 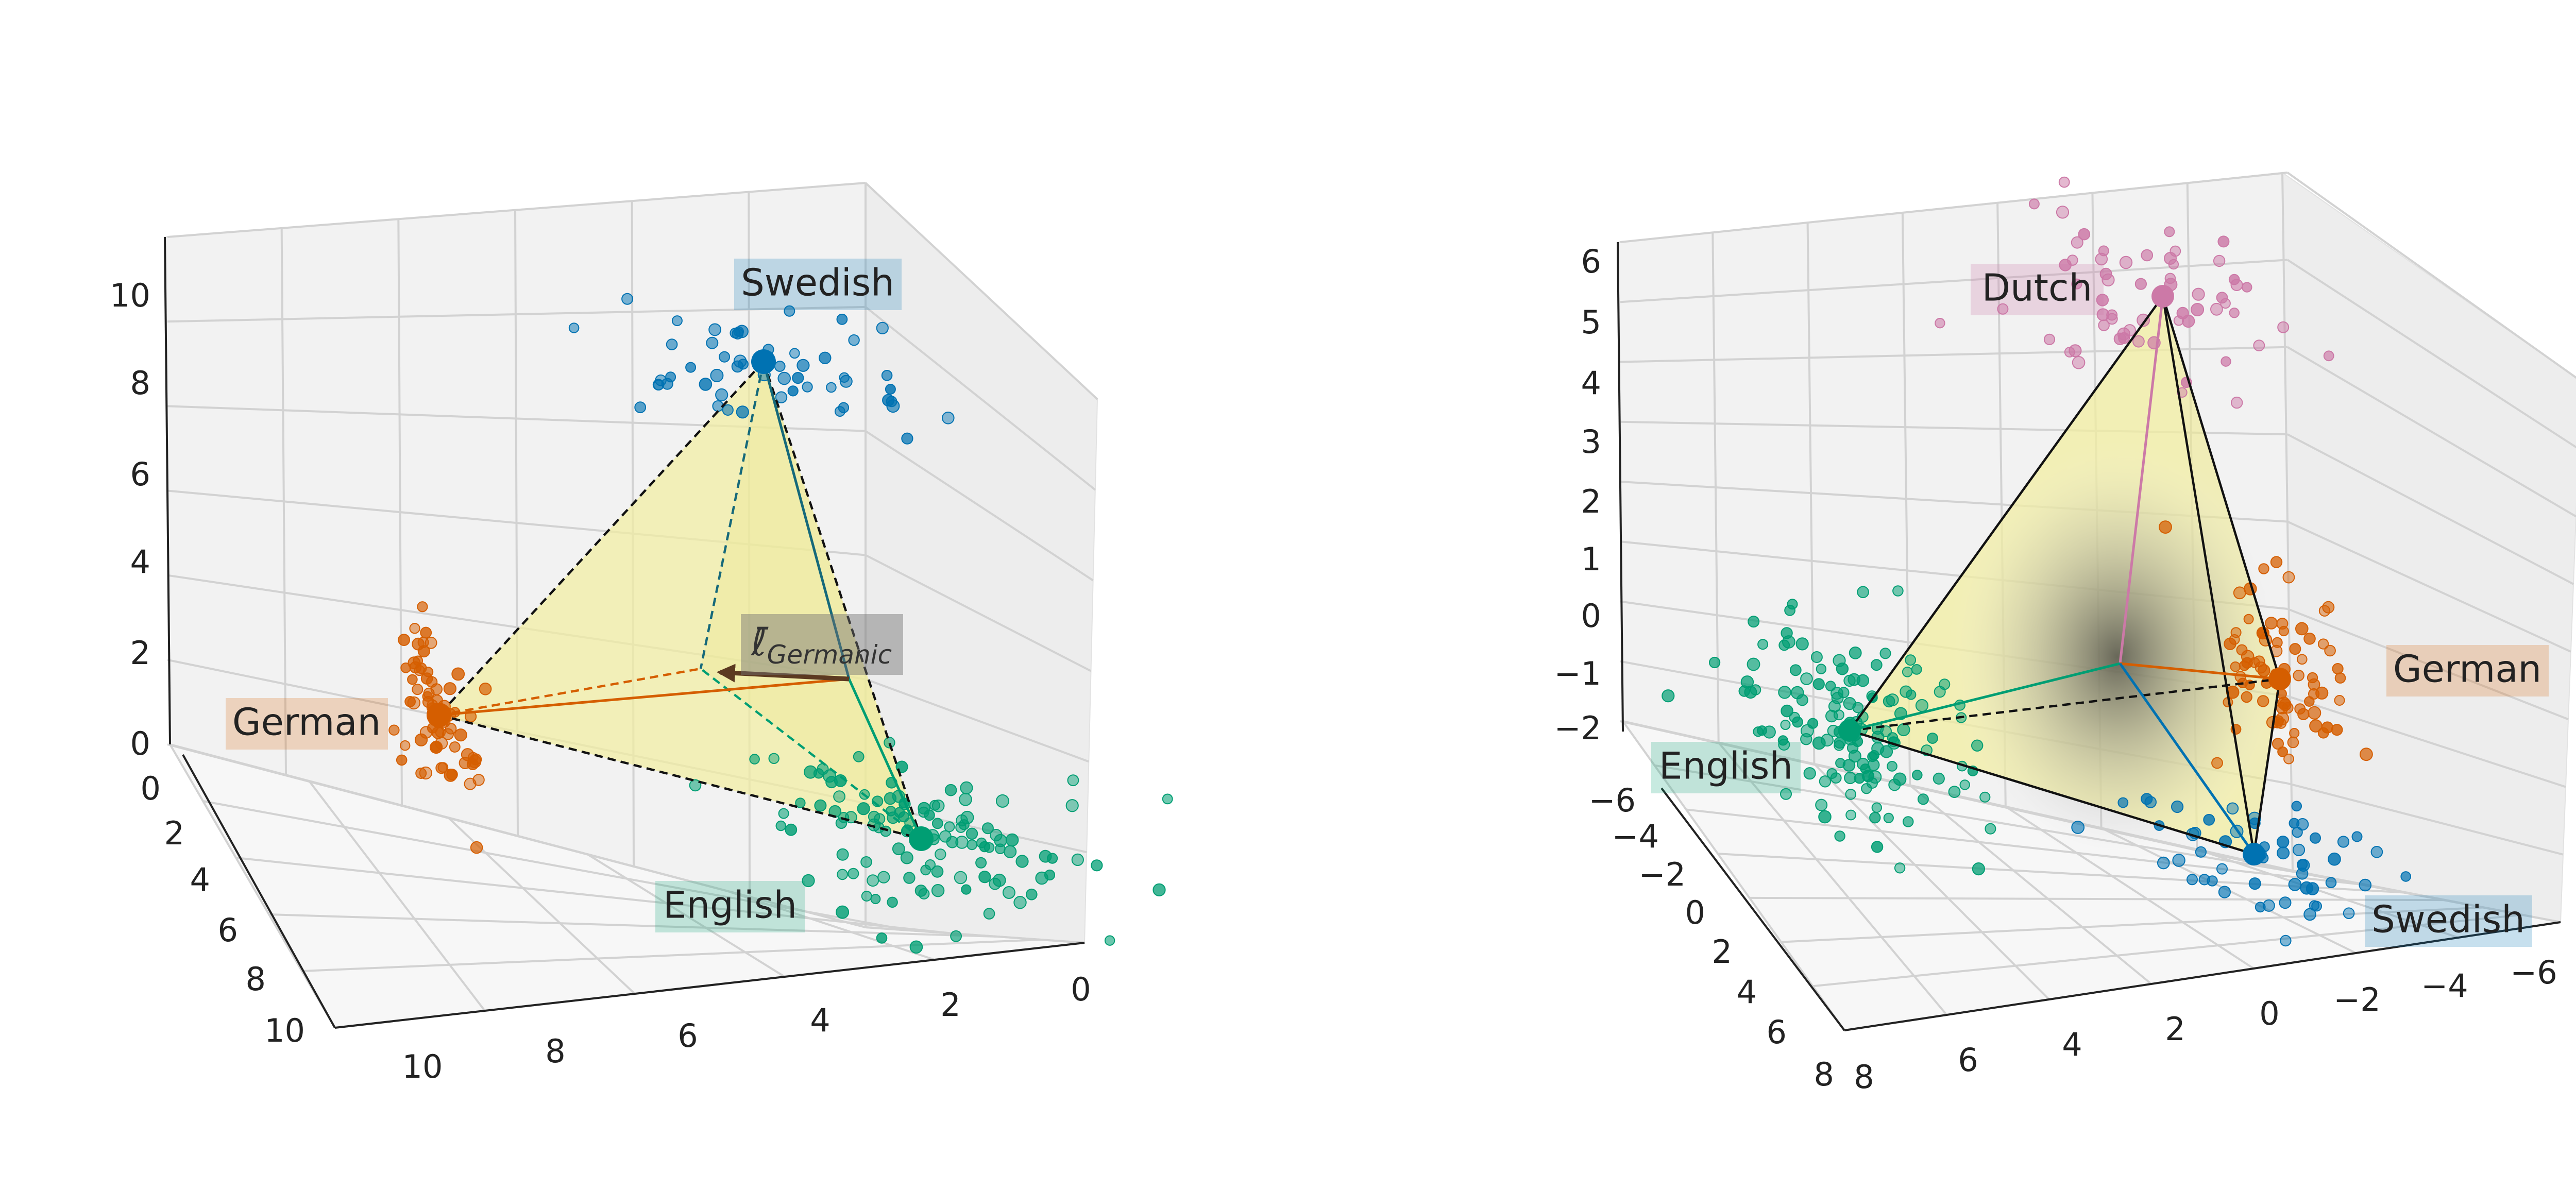 What do you see at coordinates (200, 879) in the screenshot?
I see `left-y-tick: 4` at bounding box center [200, 879].